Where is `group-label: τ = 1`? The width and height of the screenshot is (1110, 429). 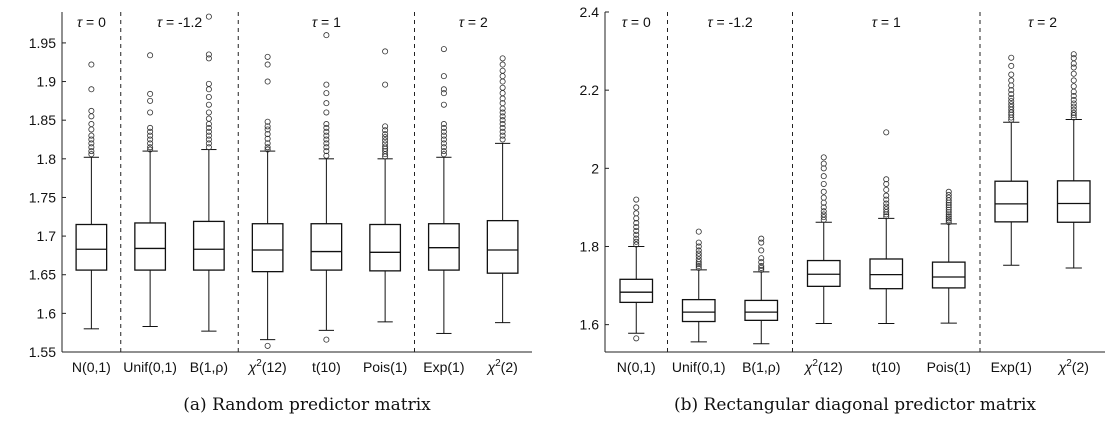 group-label: τ = 1 is located at coordinates (326, 22).